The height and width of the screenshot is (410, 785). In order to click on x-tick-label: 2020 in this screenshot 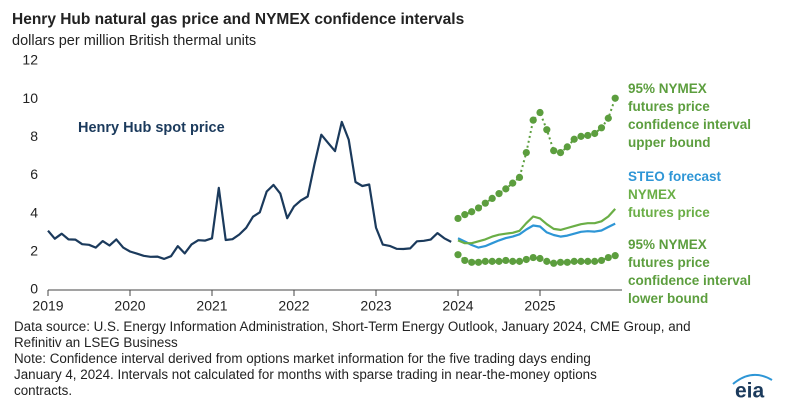, I will do `click(129, 306)`.